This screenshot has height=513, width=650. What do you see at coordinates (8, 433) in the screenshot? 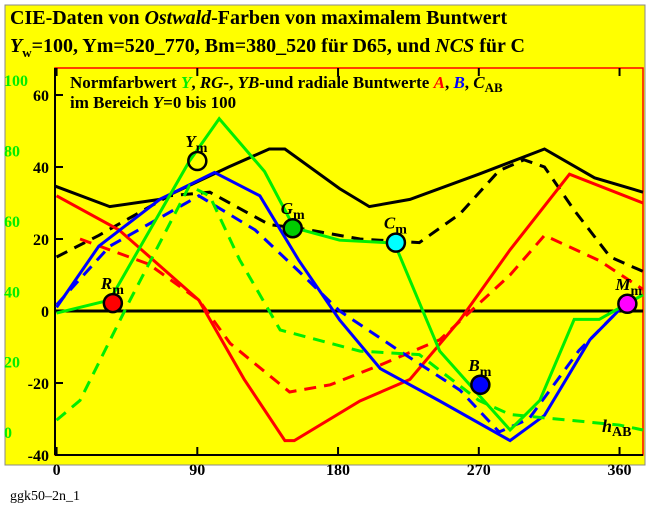
I see `y2-tick-label: 0` at bounding box center [8, 433].